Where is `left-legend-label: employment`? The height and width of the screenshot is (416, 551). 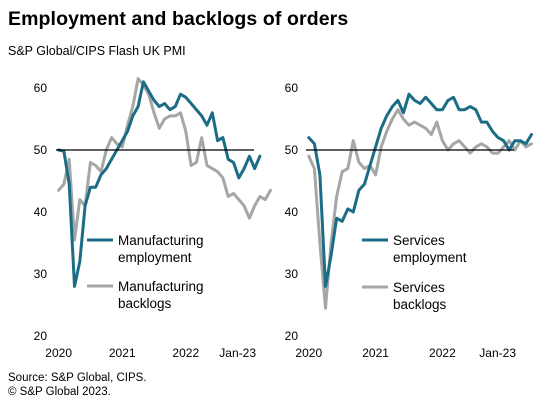 left-legend-label: employment is located at coordinates (155, 257).